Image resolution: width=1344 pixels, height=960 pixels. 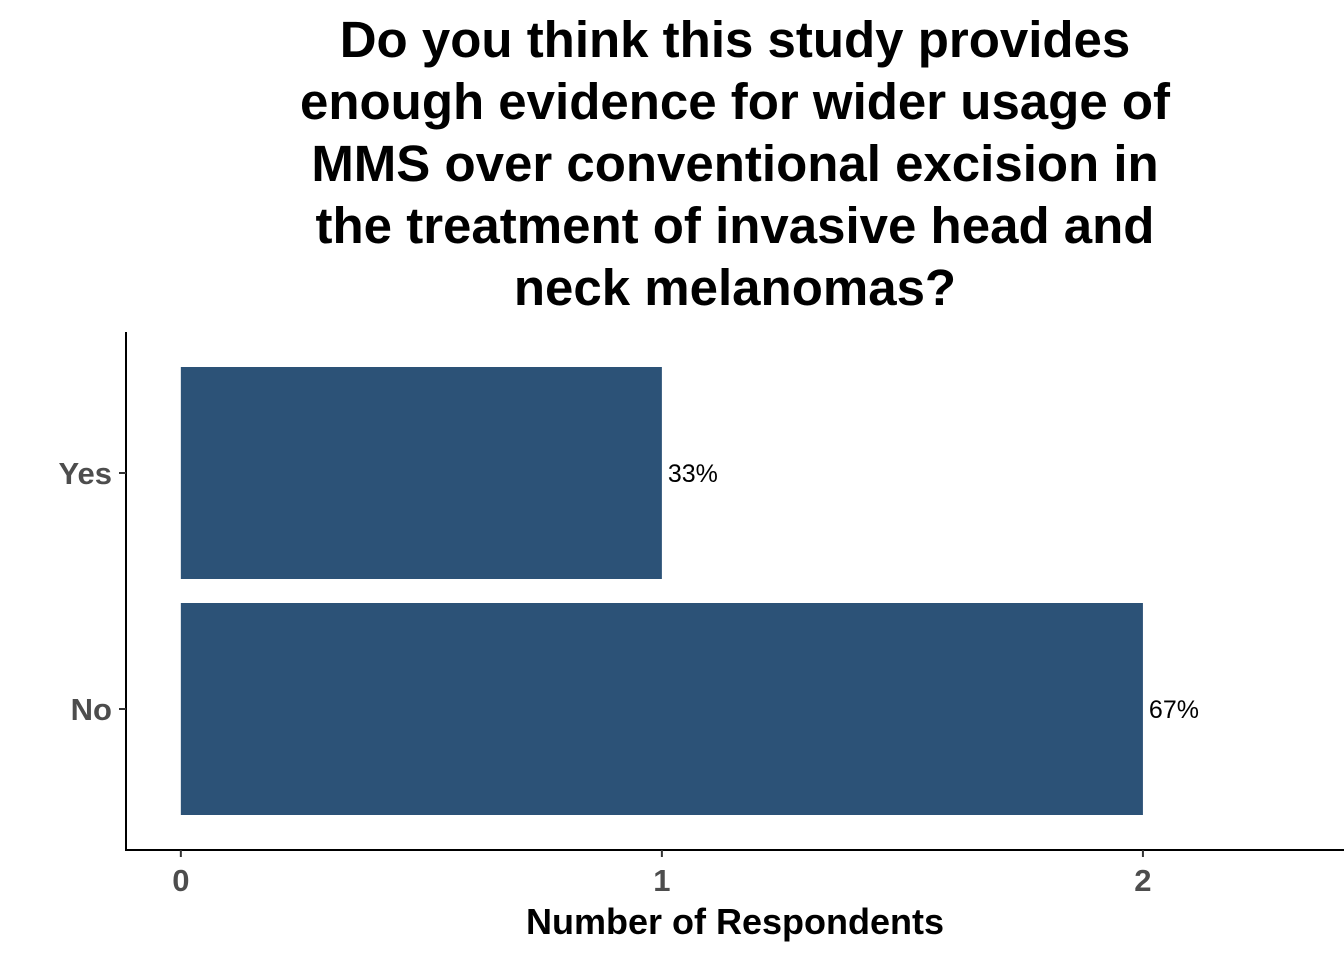 What do you see at coordinates (91, 709) in the screenshot?
I see `y-tick-label: No` at bounding box center [91, 709].